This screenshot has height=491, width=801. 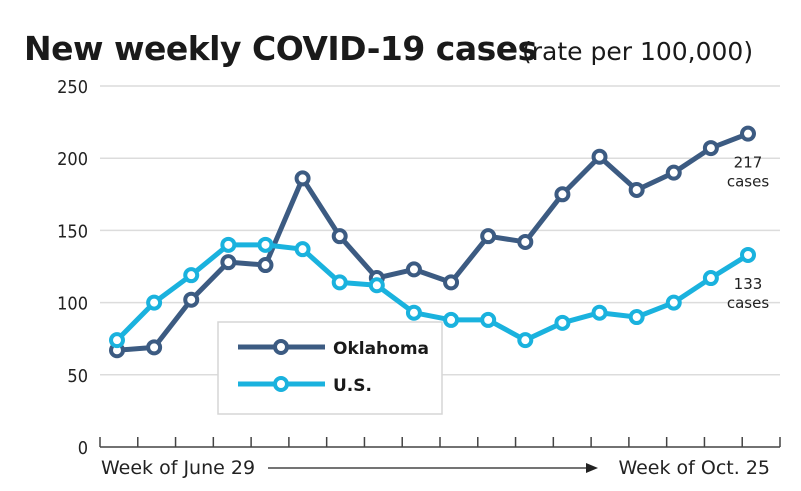 I want to click on x-arrow-head, so click(x=592, y=468).